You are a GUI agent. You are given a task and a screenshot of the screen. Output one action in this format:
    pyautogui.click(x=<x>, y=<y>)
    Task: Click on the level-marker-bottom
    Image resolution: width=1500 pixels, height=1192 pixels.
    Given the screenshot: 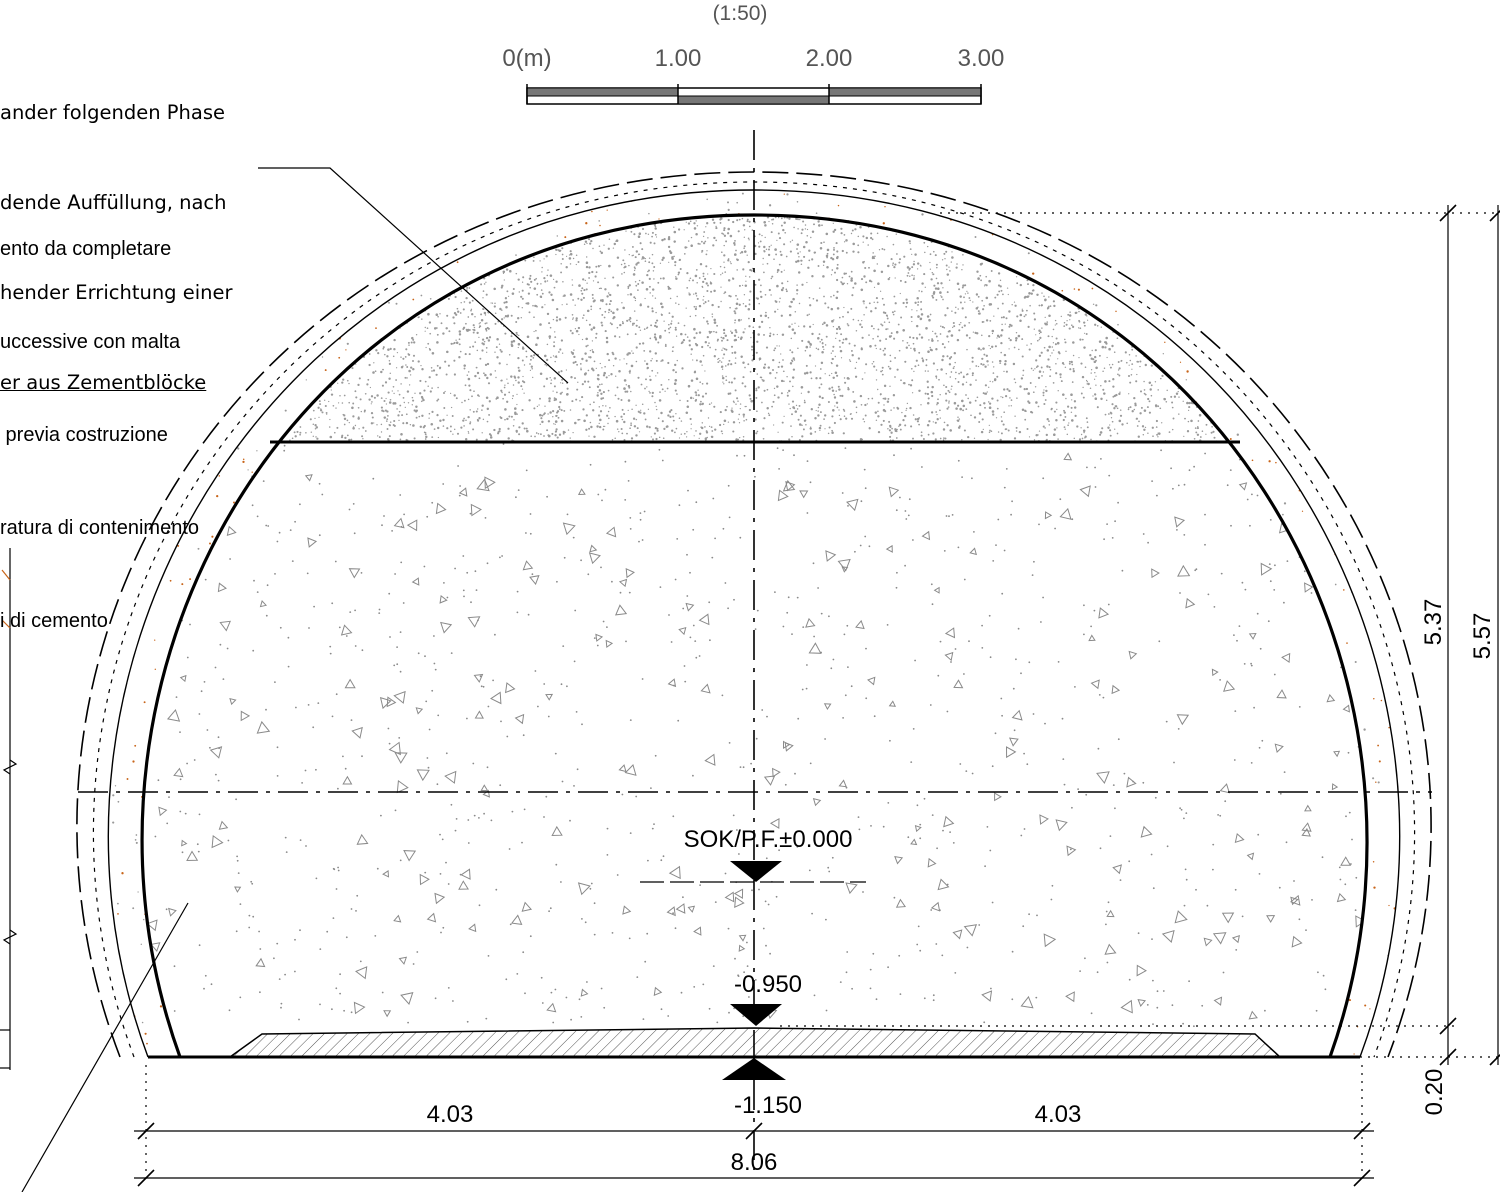 What is the action you would take?
    pyautogui.click(x=754, y=1069)
    